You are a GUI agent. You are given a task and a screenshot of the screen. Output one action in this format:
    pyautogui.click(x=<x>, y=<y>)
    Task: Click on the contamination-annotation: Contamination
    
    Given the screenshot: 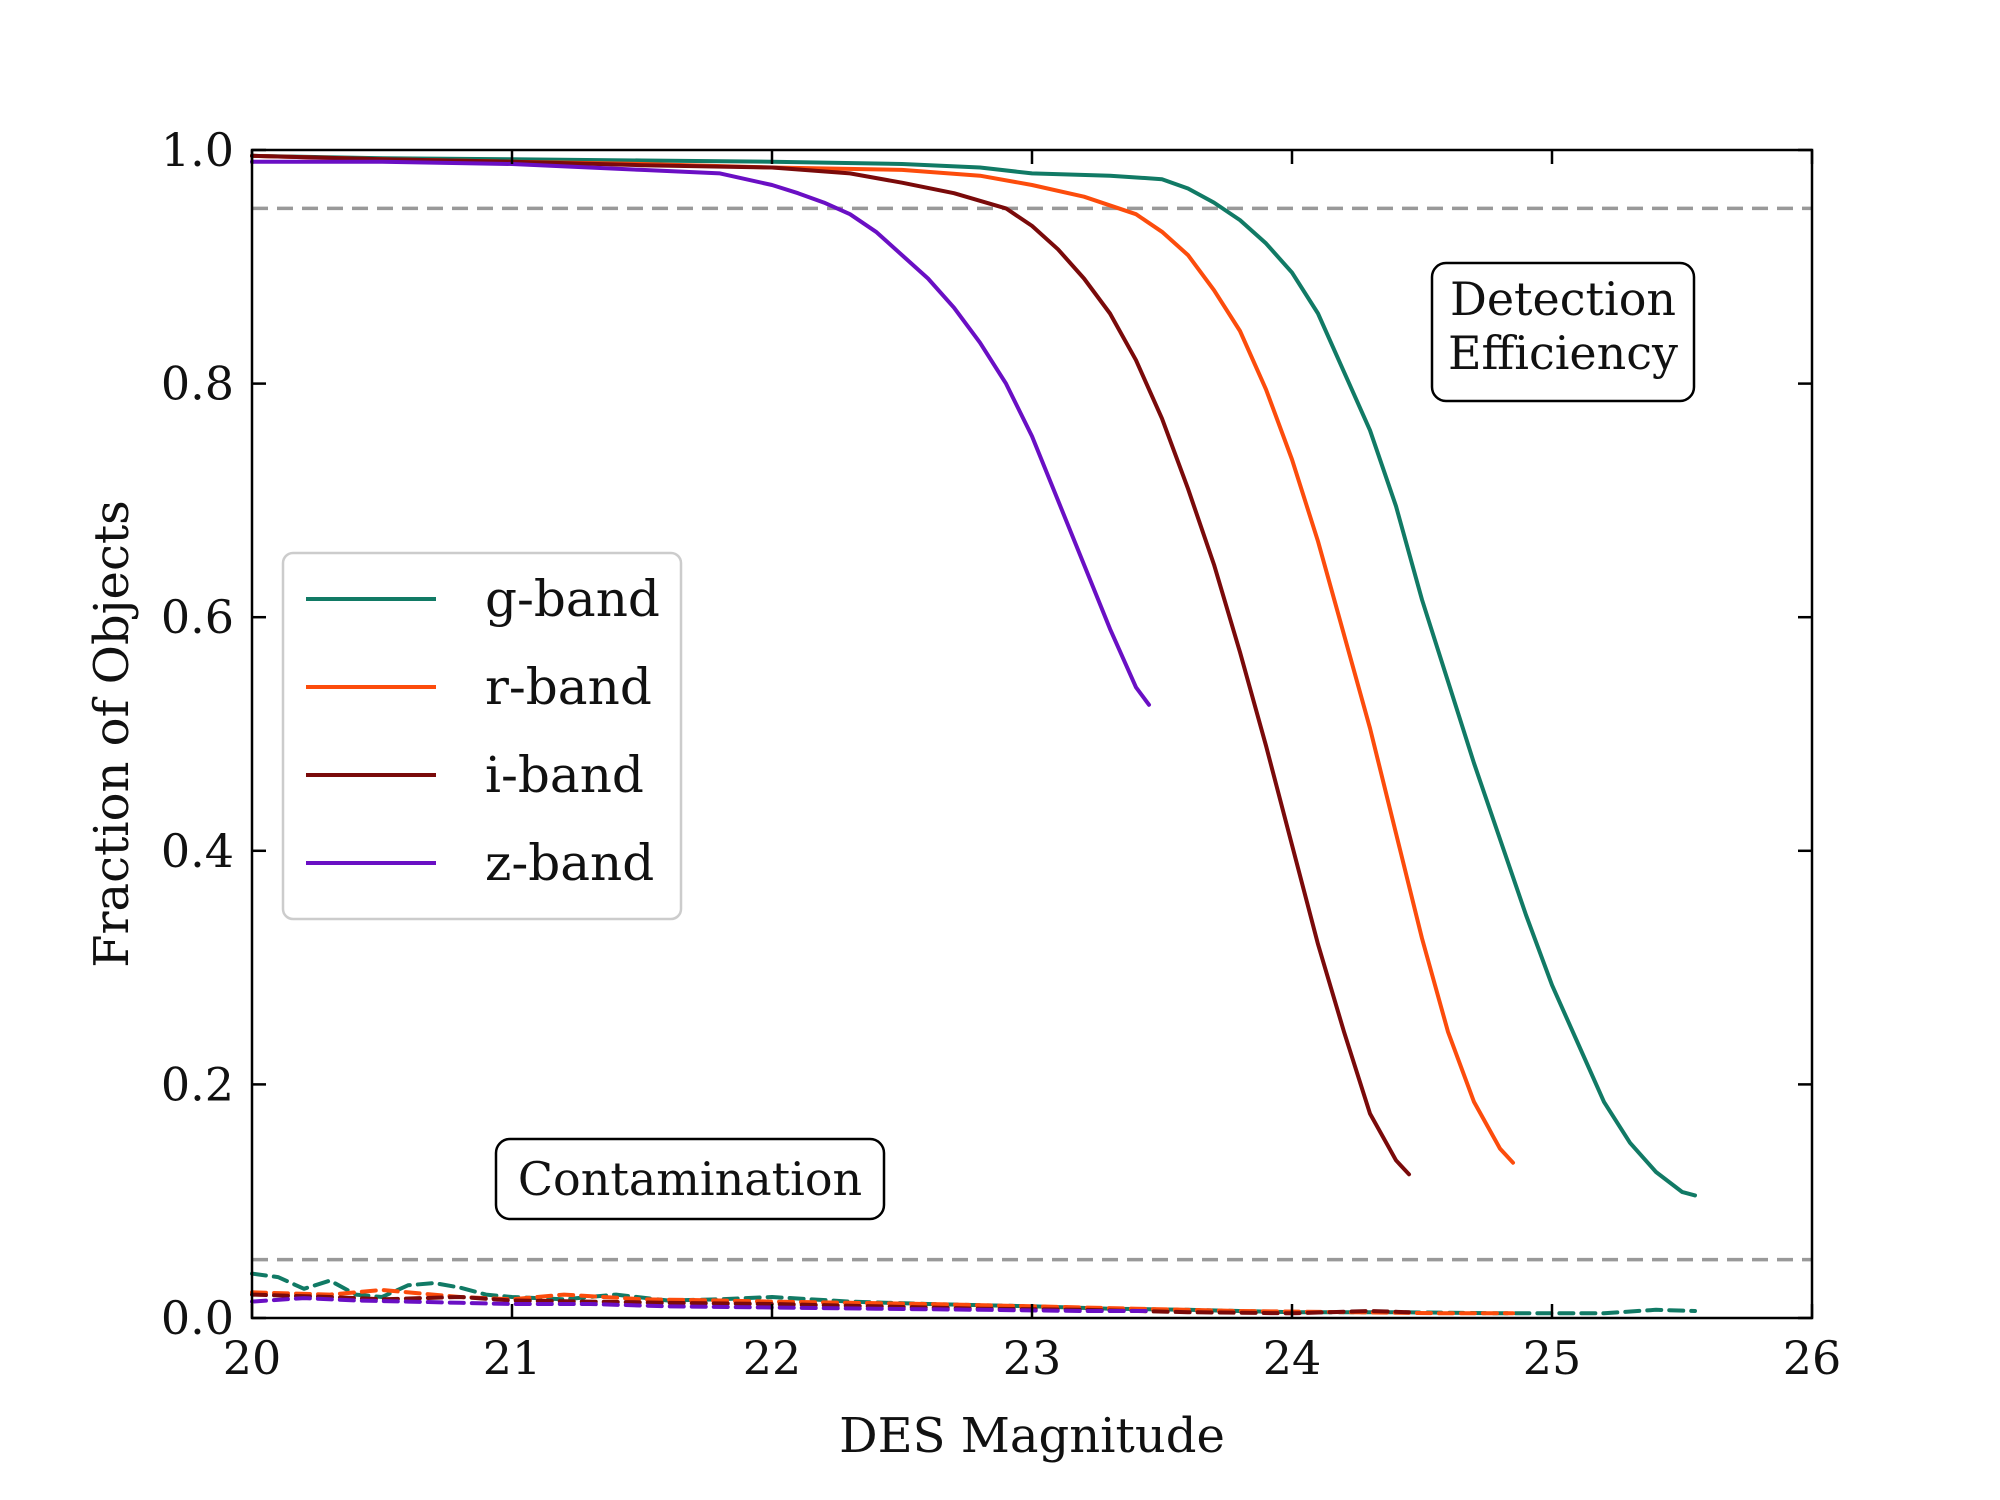 What is the action you would take?
    pyautogui.click(x=690, y=1179)
    